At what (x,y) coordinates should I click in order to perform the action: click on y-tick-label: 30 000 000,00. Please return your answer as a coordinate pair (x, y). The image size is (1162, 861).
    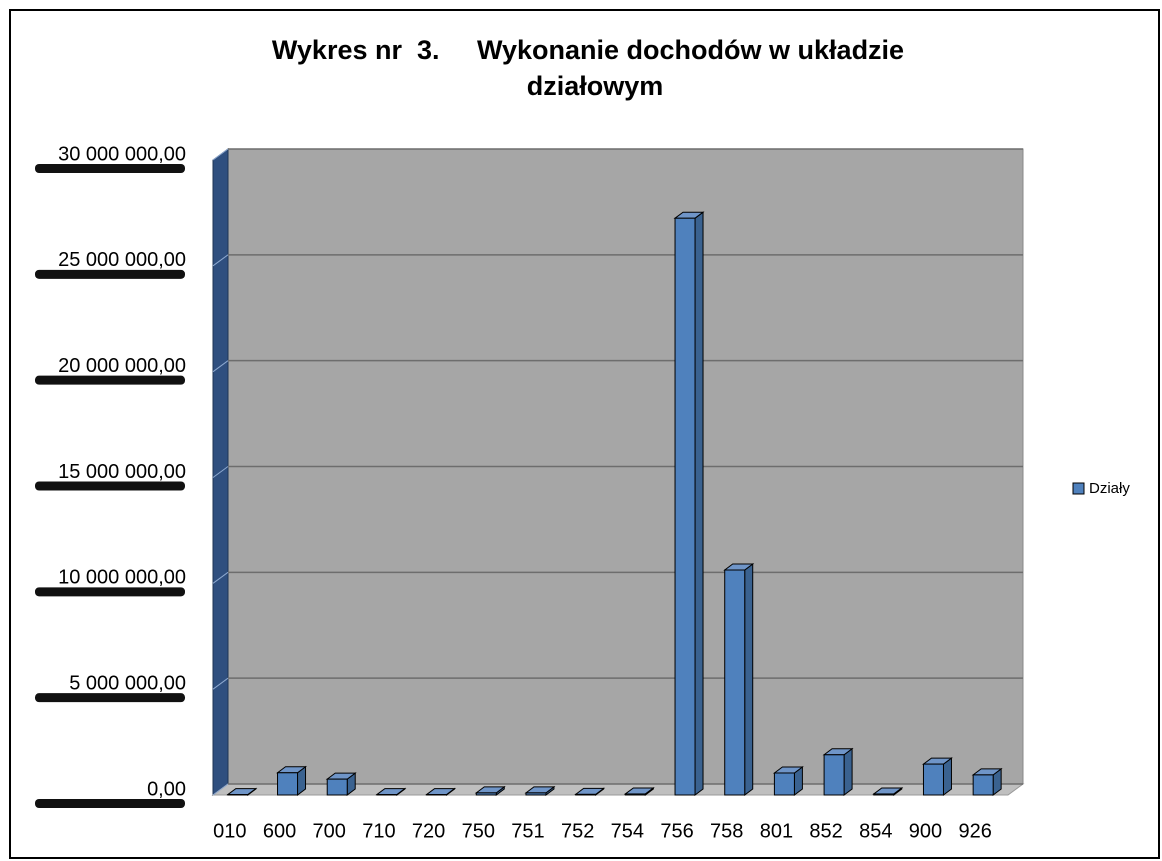
    Looking at the image, I should click on (122, 154).